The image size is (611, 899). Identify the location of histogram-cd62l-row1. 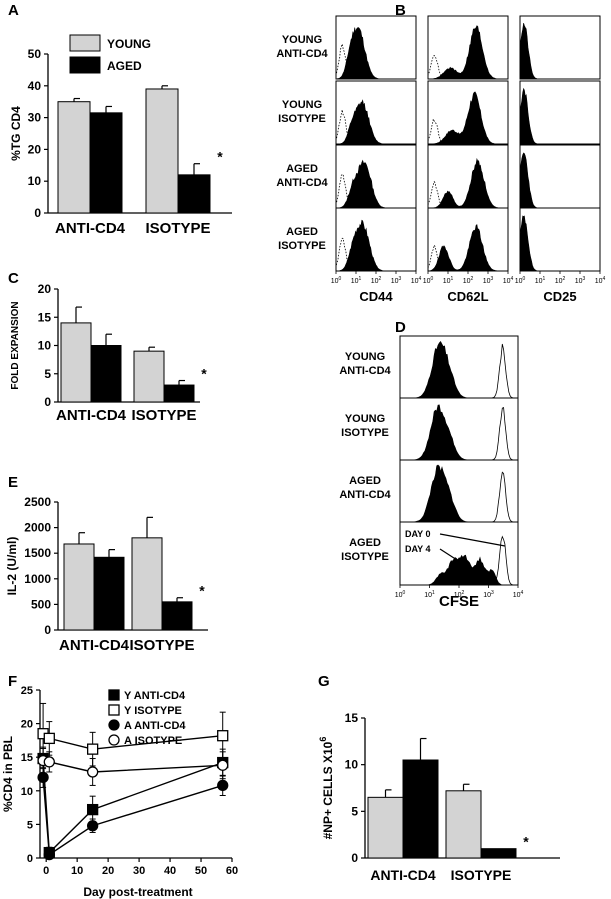
(468, 47).